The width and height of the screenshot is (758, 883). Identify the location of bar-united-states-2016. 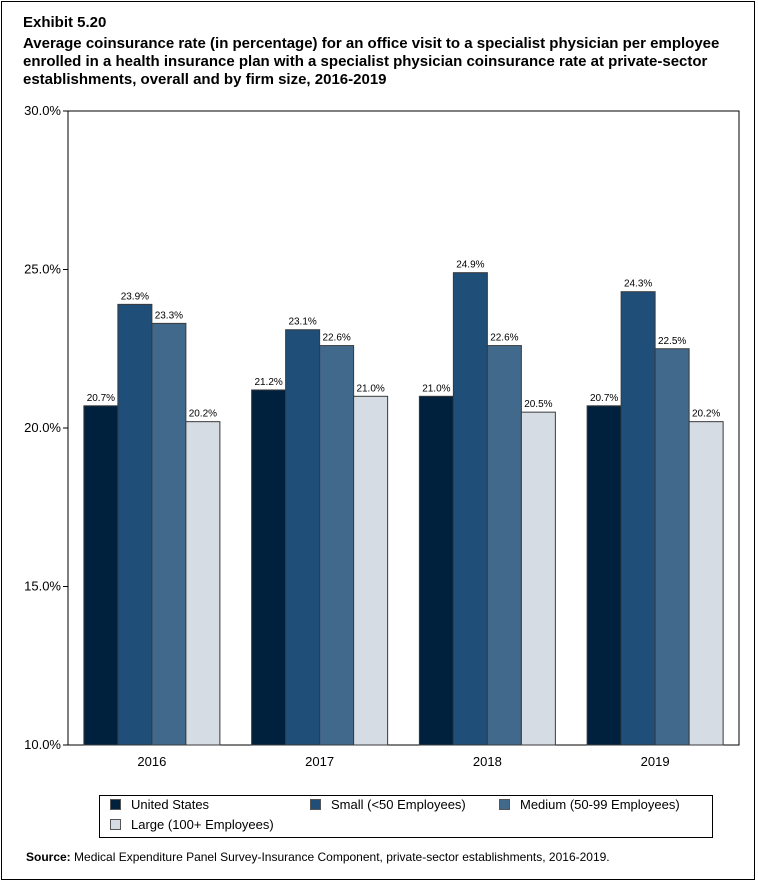
(101, 575).